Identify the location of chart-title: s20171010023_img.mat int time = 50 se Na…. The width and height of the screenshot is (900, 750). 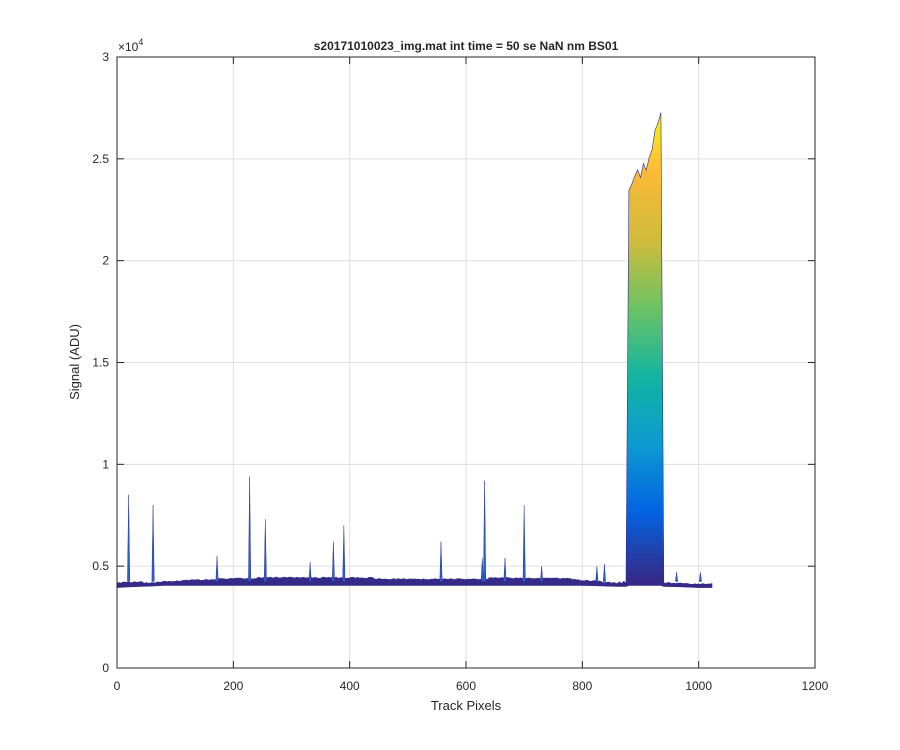
(466, 46).